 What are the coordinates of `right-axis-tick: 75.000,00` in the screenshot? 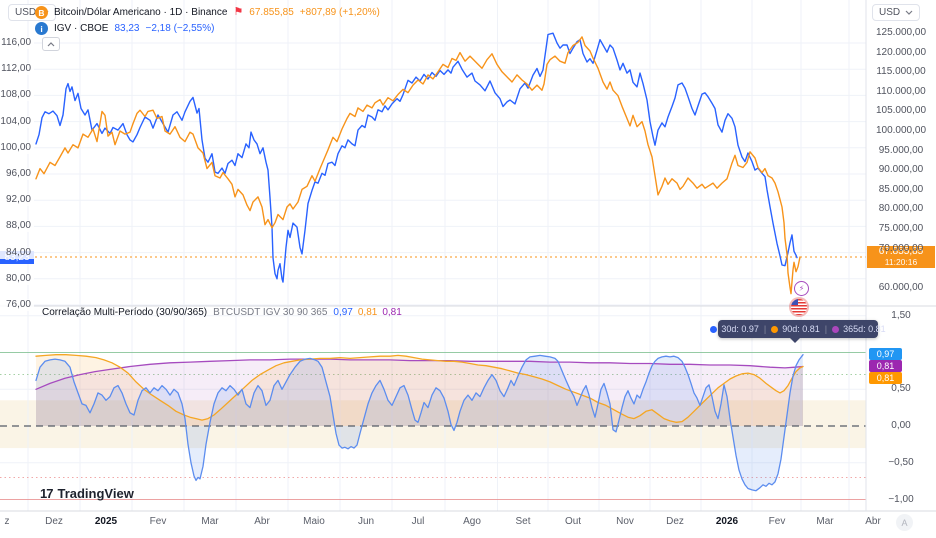 It's located at (901, 228).